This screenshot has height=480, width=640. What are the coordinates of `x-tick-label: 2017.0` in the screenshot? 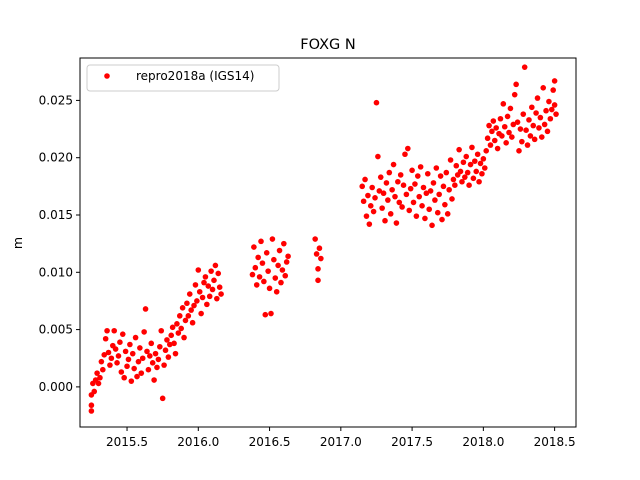 It's located at (341, 442).